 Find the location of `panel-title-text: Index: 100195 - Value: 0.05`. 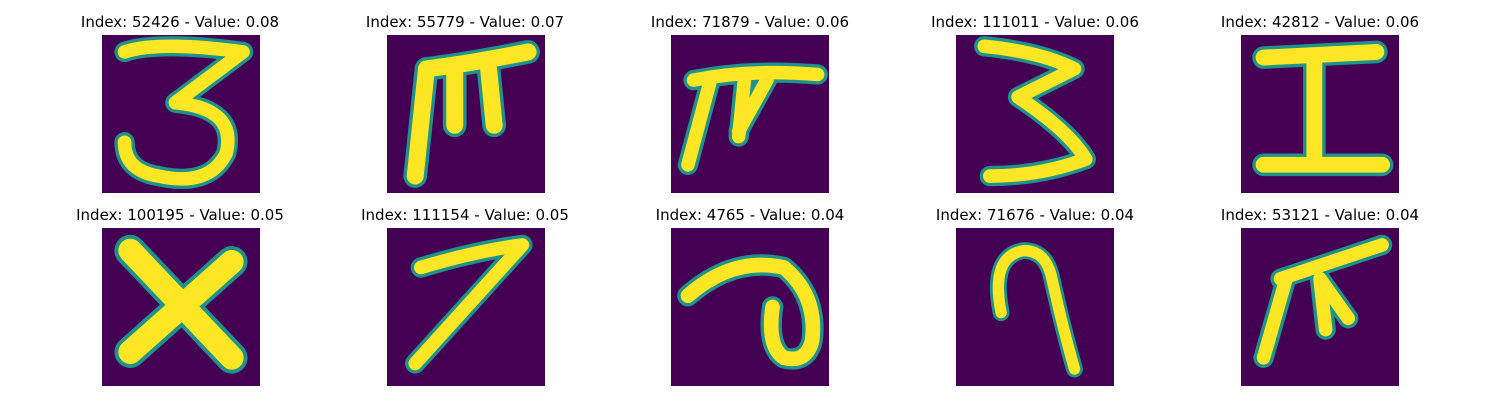

panel-title-text: Index: 100195 - Value: 0.05 is located at coordinates (180, 215).